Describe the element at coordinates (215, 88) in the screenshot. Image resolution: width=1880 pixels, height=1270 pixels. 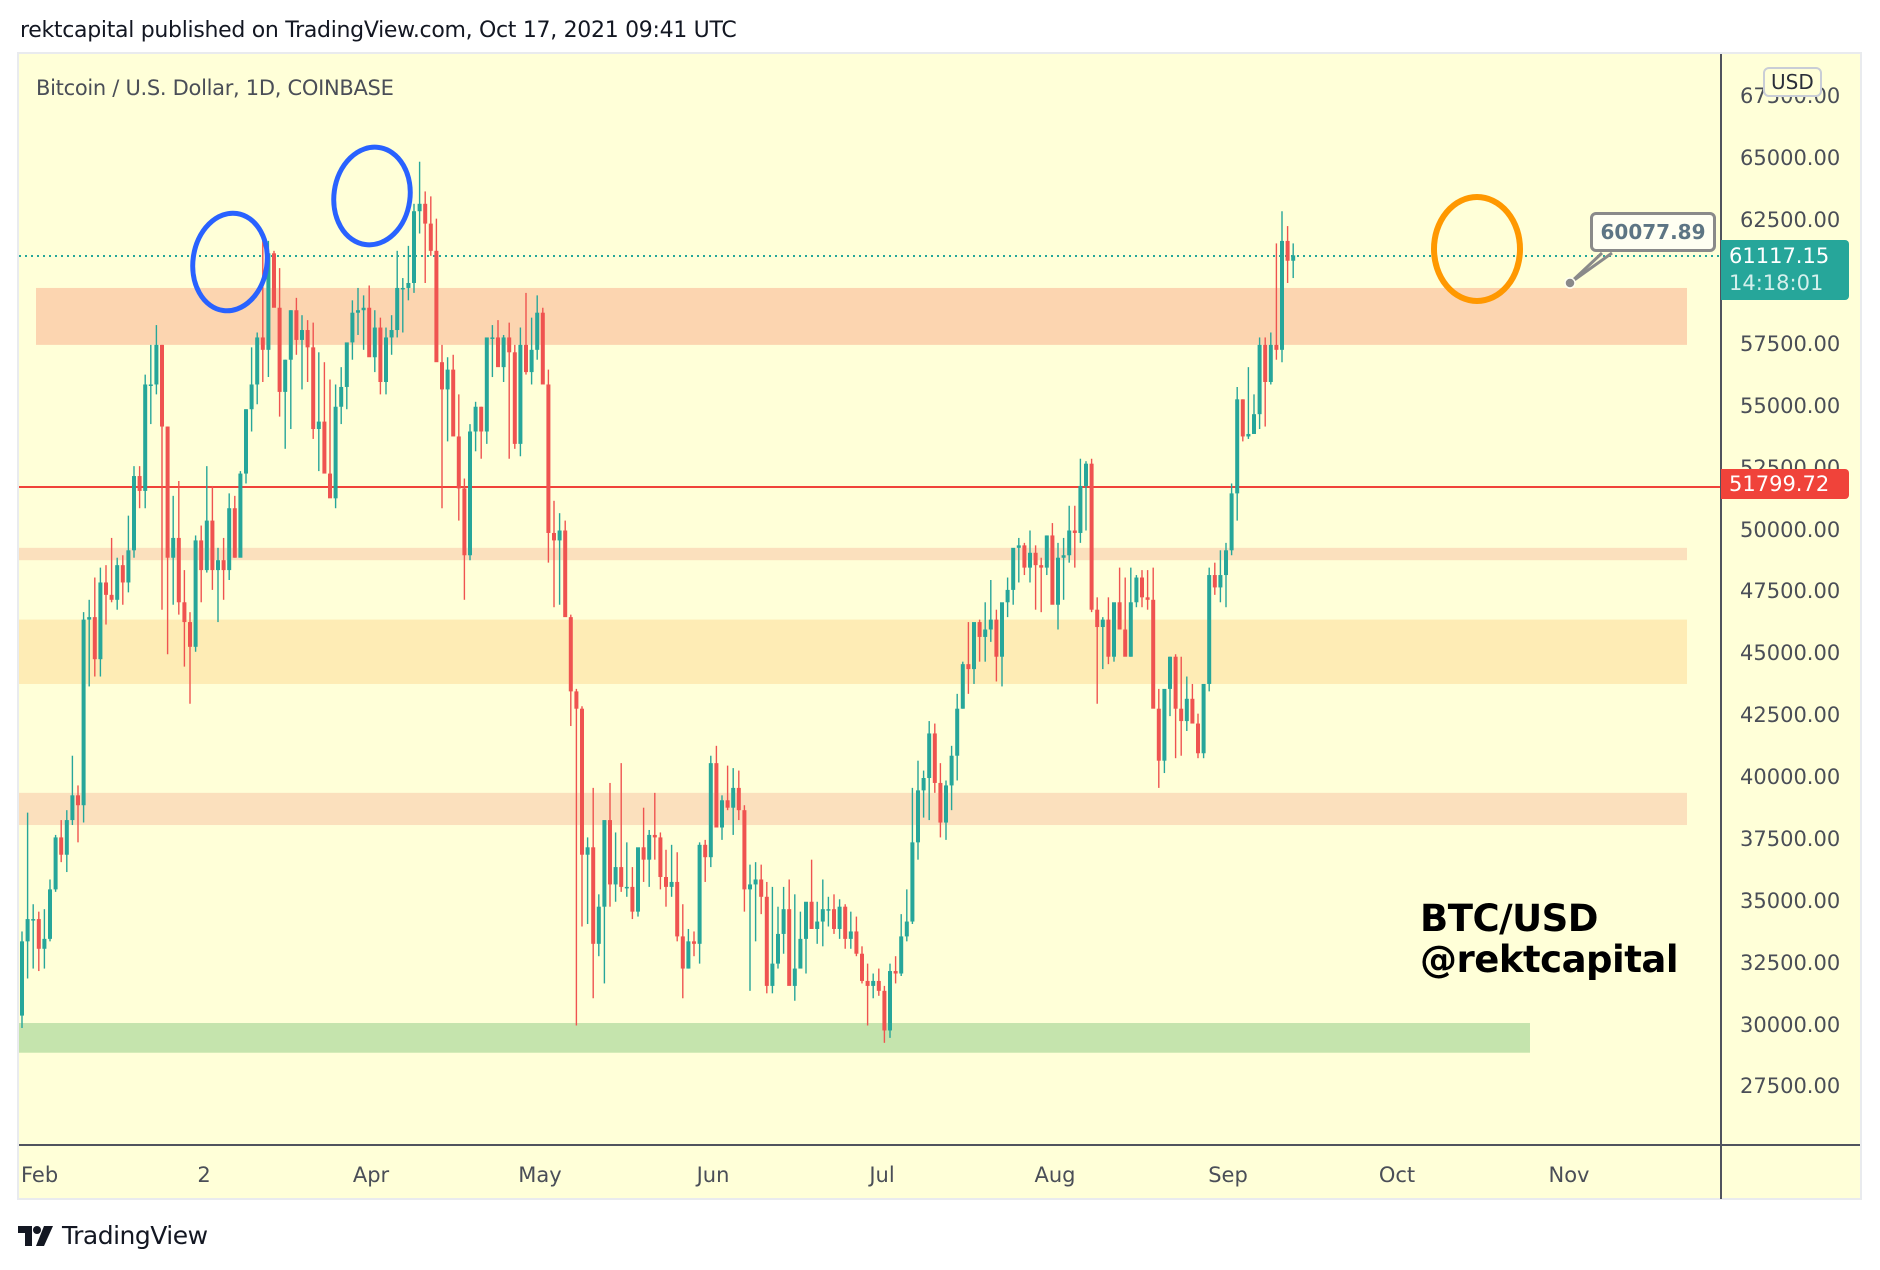
I see `symbol-legend: Bitcoin / U.S. Dollar, 1D, COINBASE` at that location.